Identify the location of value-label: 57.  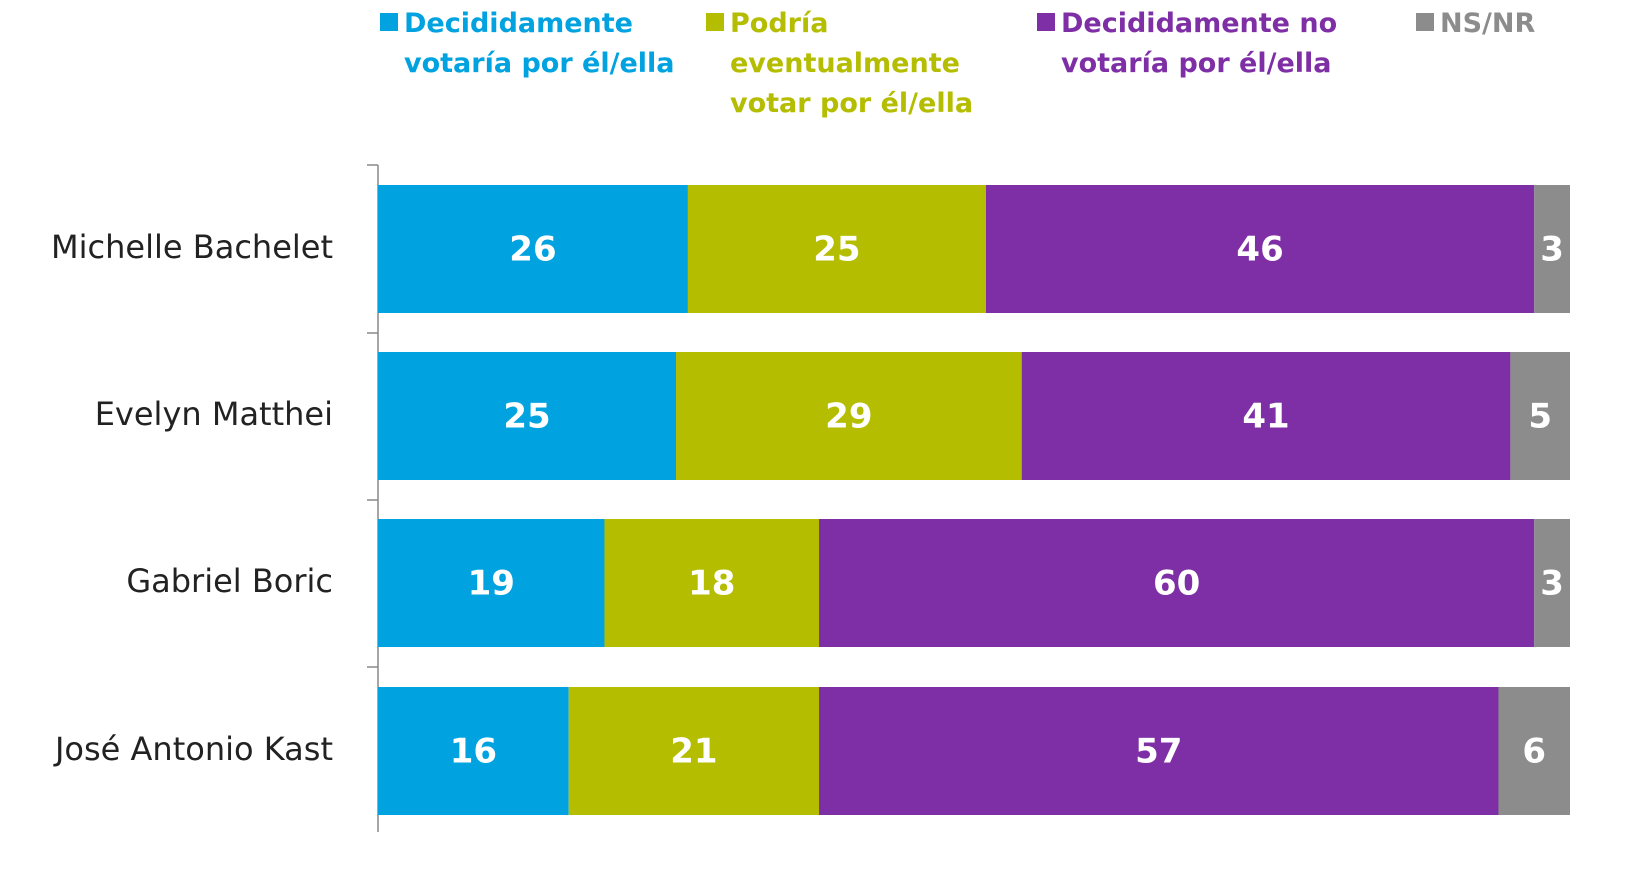
(1158, 752).